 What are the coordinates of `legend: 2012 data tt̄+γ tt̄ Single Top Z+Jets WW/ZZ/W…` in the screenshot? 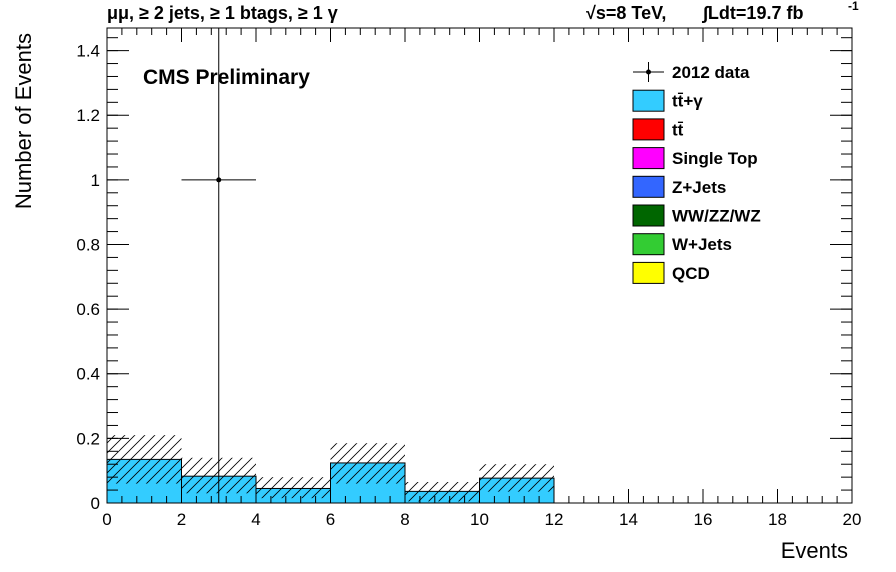 It's located at (696, 173).